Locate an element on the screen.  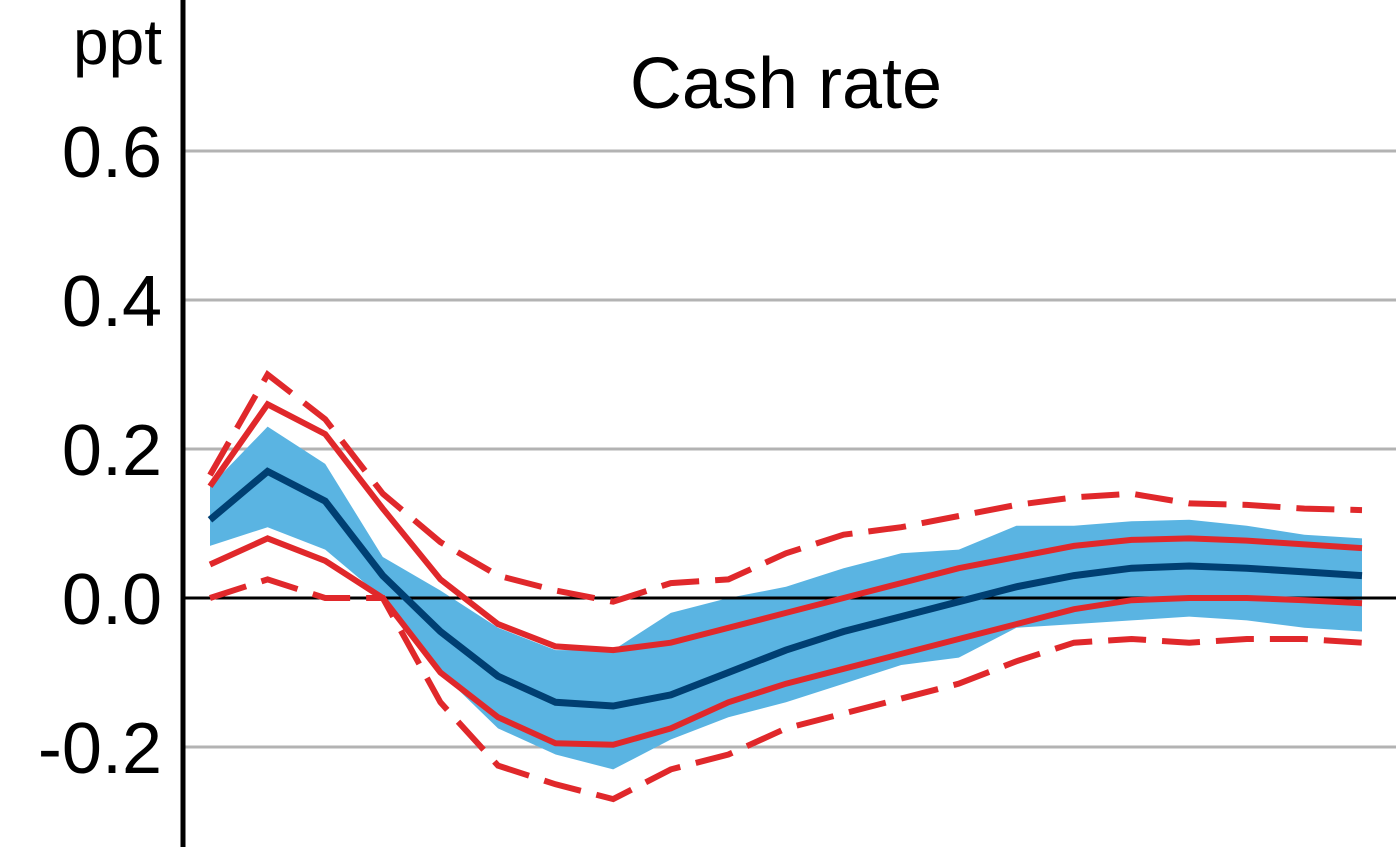
y-tick-label: -0.2 is located at coordinates (100, 749).